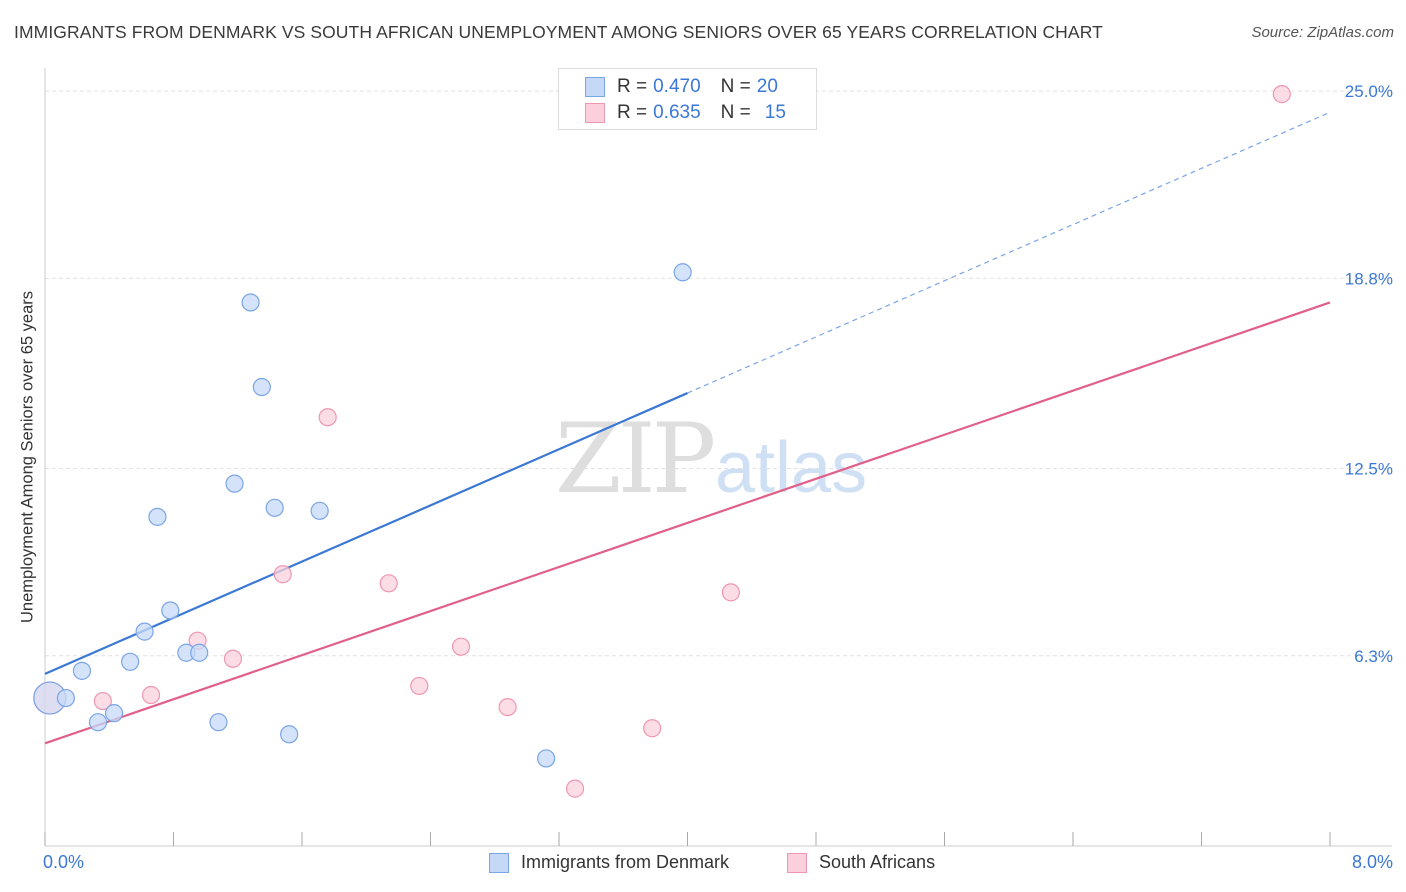 This screenshot has width=1406, height=892. Describe the element at coordinates (677, 112) in the screenshot. I see `legend-r-value: 0.635` at that location.